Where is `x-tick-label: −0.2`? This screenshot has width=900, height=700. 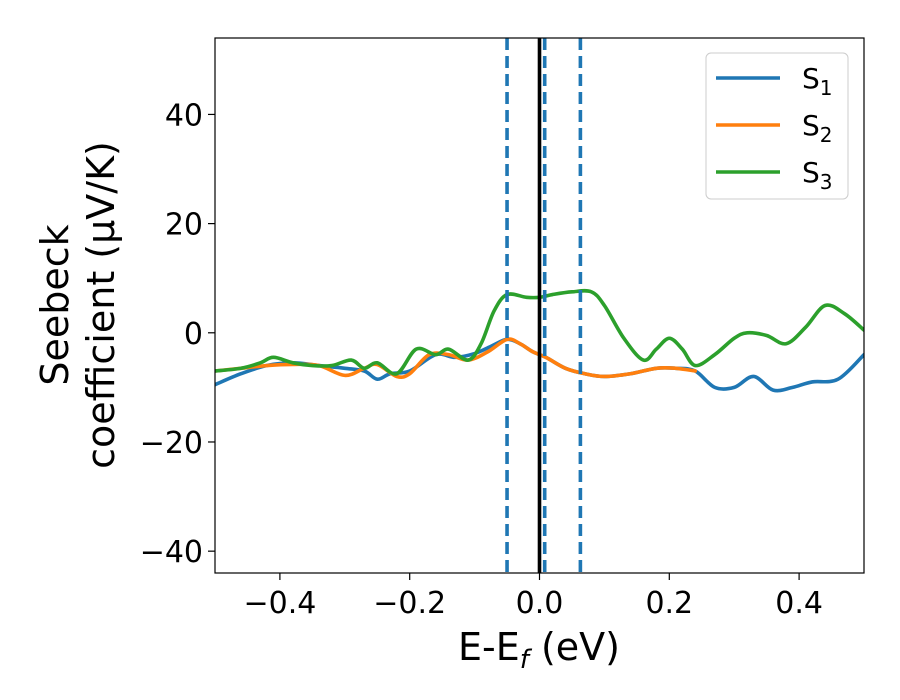
x-tick-label: −0.2 is located at coordinates (409, 603).